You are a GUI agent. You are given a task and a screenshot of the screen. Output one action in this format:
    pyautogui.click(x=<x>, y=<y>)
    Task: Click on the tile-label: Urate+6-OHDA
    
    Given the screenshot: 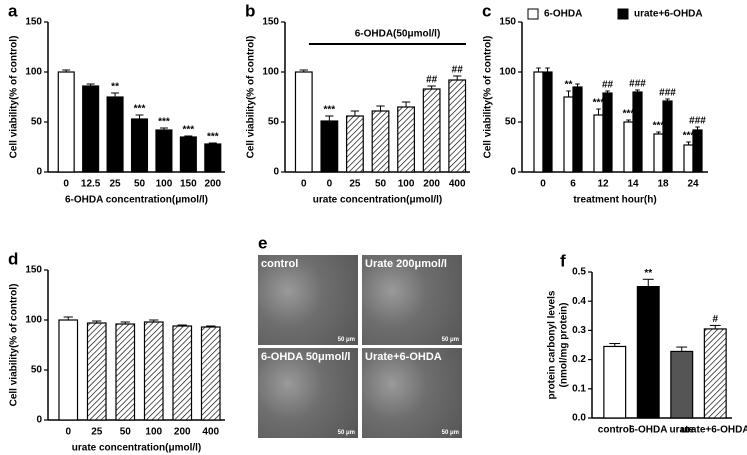 What is the action you would take?
    pyautogui.click(x=403, y=357)
    